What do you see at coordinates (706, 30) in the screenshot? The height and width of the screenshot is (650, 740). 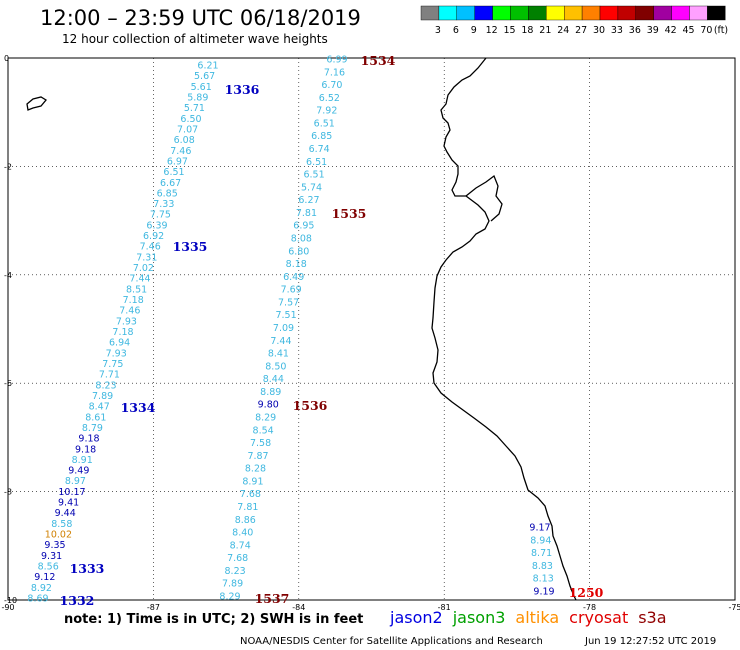 I see `colorbar-label: 70` at bounding box center [706, 30].